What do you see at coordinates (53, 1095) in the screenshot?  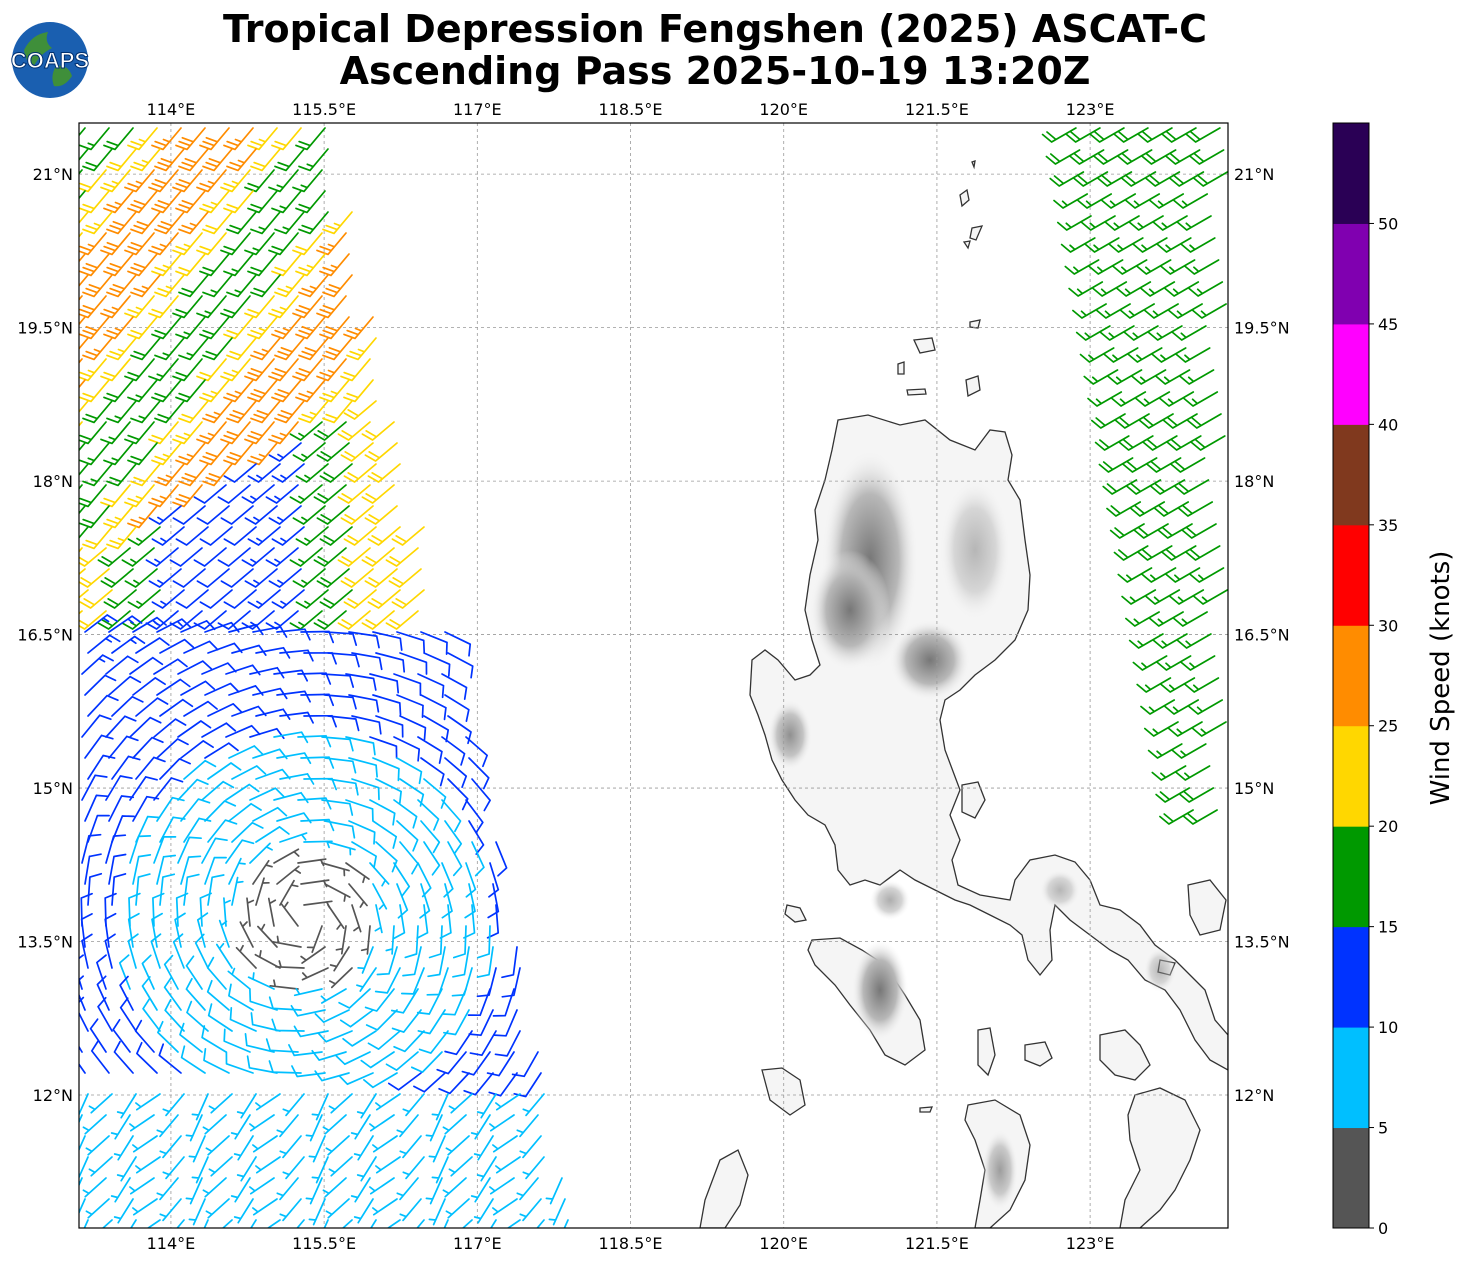 I see `lat-tick-label-left: 12°N` at bounding box center [53, 1095].